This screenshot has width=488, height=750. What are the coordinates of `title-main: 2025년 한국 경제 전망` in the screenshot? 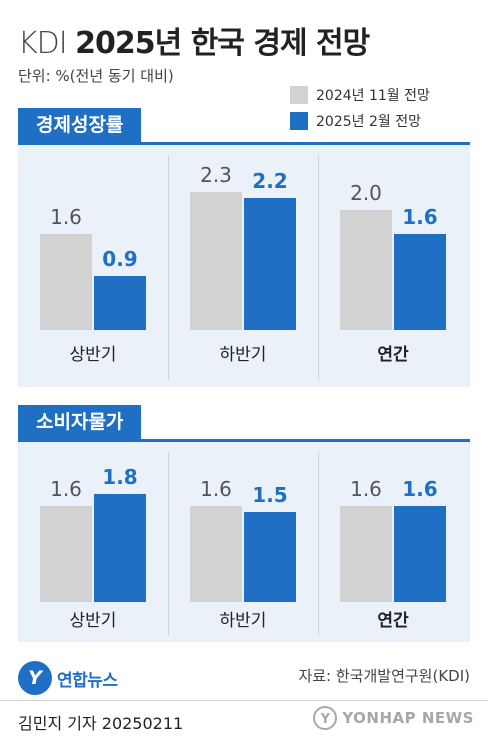 It's located at (222, 43).